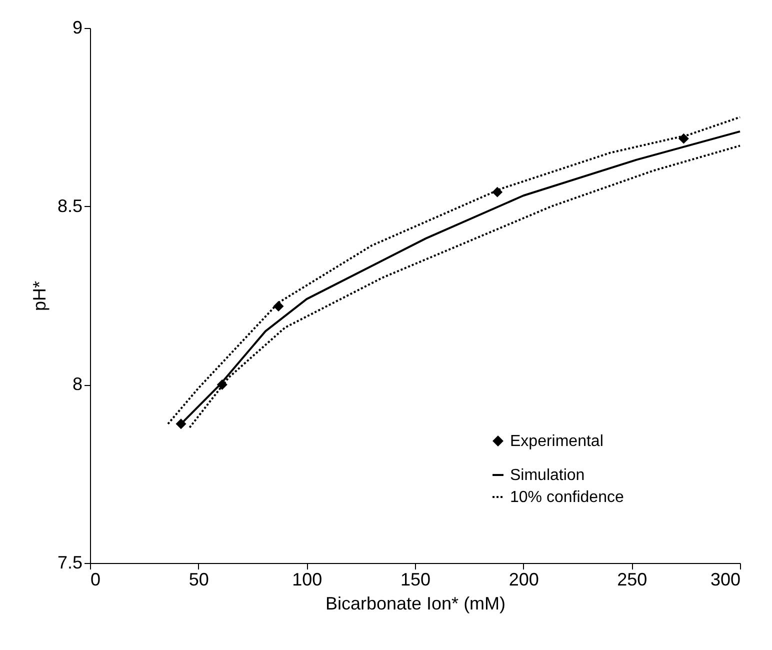  I want to click on x-tick-label: 0, so click(95, 580).